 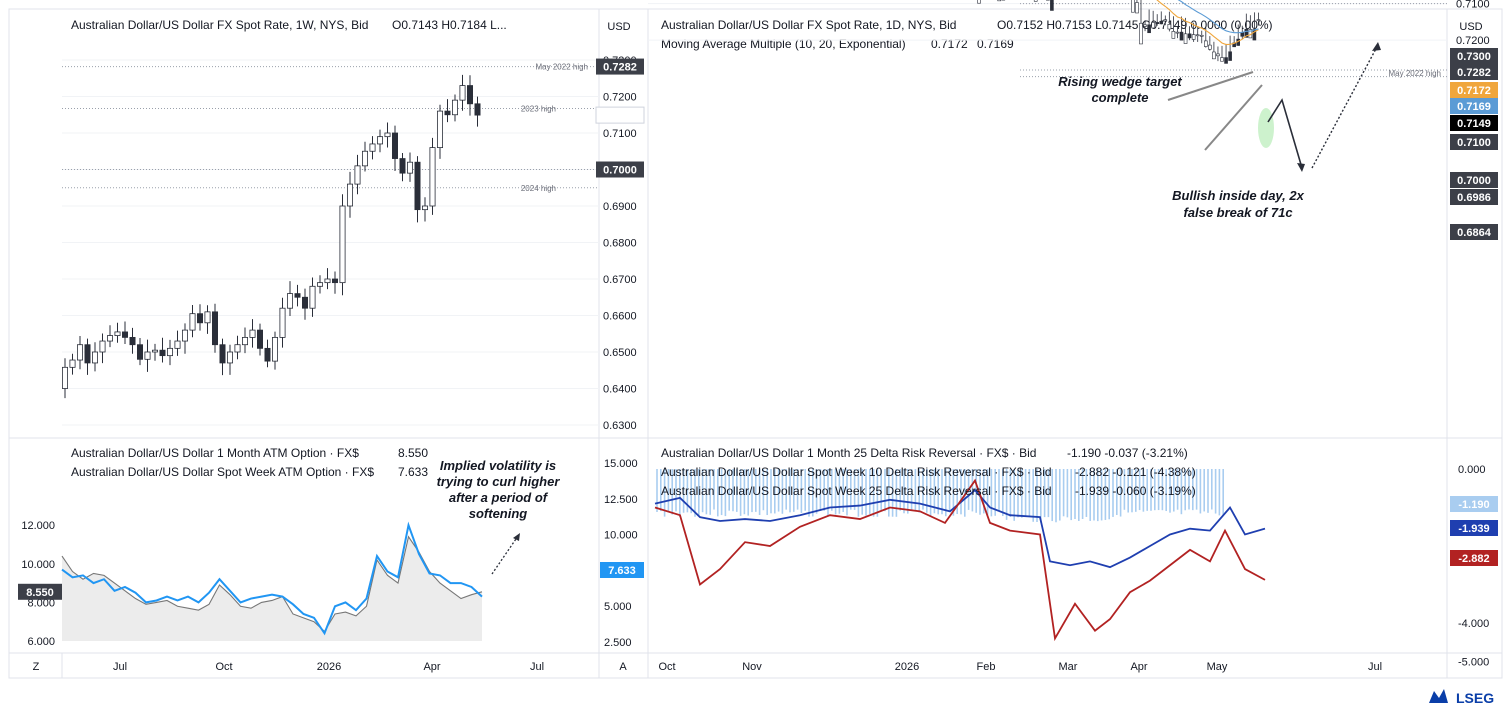 I want to click on vol-annotation: after a period of, so click(x=499, y=497).